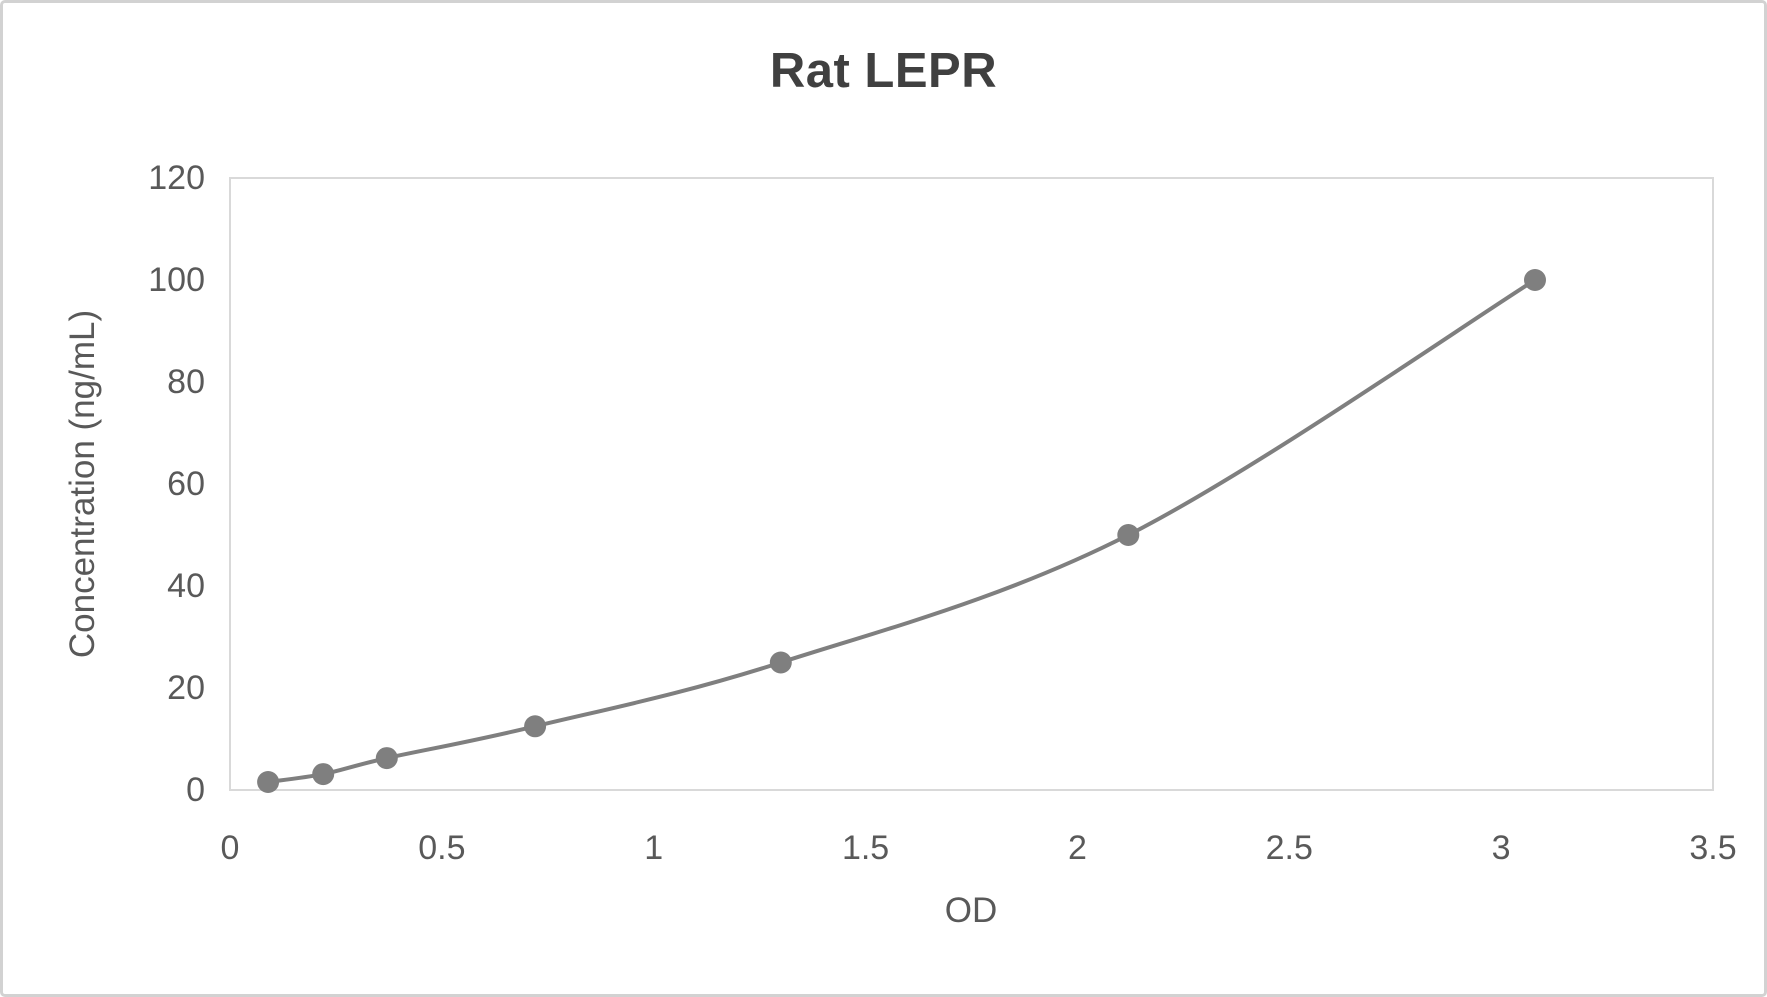 The height and width of the screenshot is (997, 1767). What do you see at coordinates (82, 484) in the screenshot?
I see `y-axis-label: Concentration (ng/mL)` at bounding box center [82, 484].